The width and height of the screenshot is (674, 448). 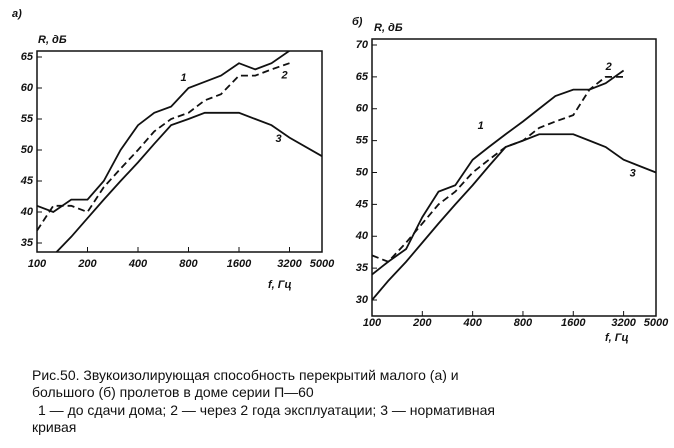 I want to click on caption-line: кривая, so click(x=54, y=427).